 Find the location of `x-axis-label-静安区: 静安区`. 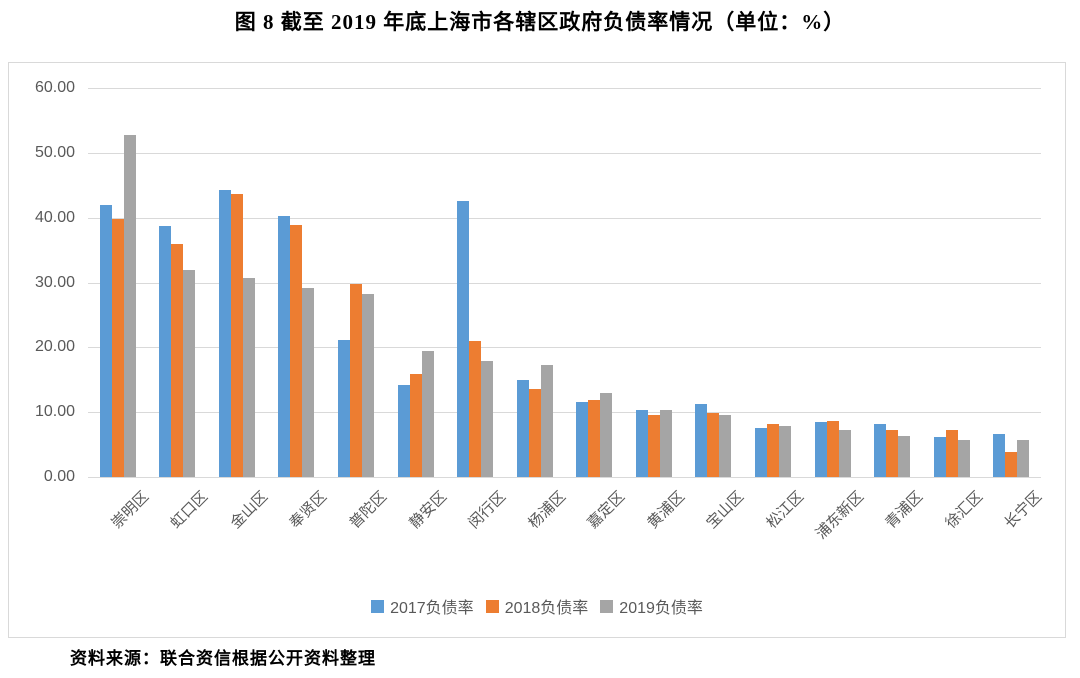

x-axis-label-静安区: 静安区 is located at coordinates (427, 510).